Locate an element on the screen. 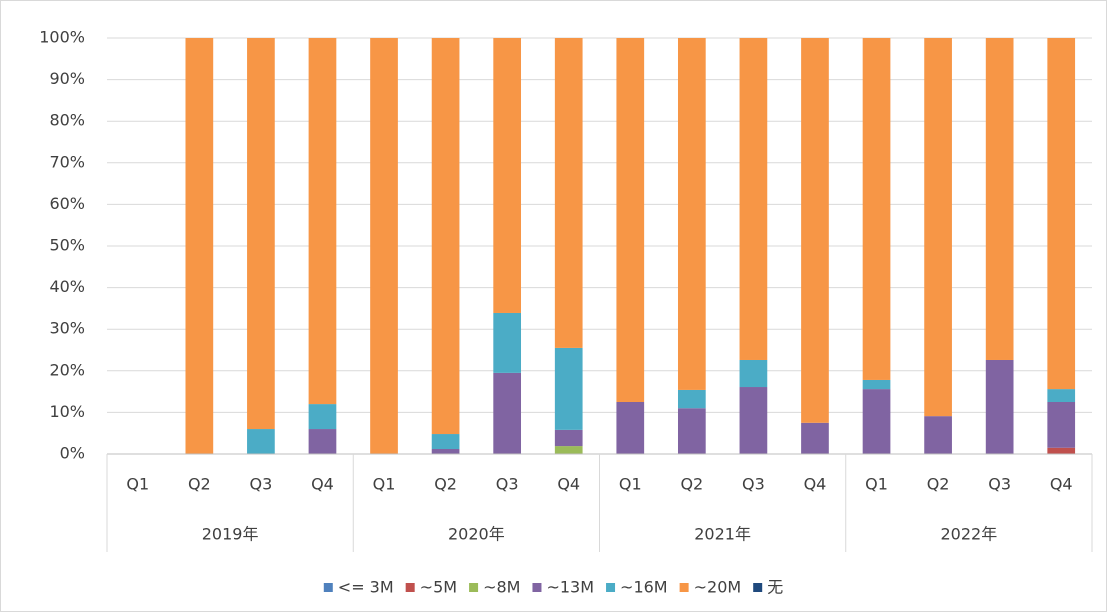 This screenshot has height=612, width=1107. y-tick-label: 80% is located at coordinates (67, 120).